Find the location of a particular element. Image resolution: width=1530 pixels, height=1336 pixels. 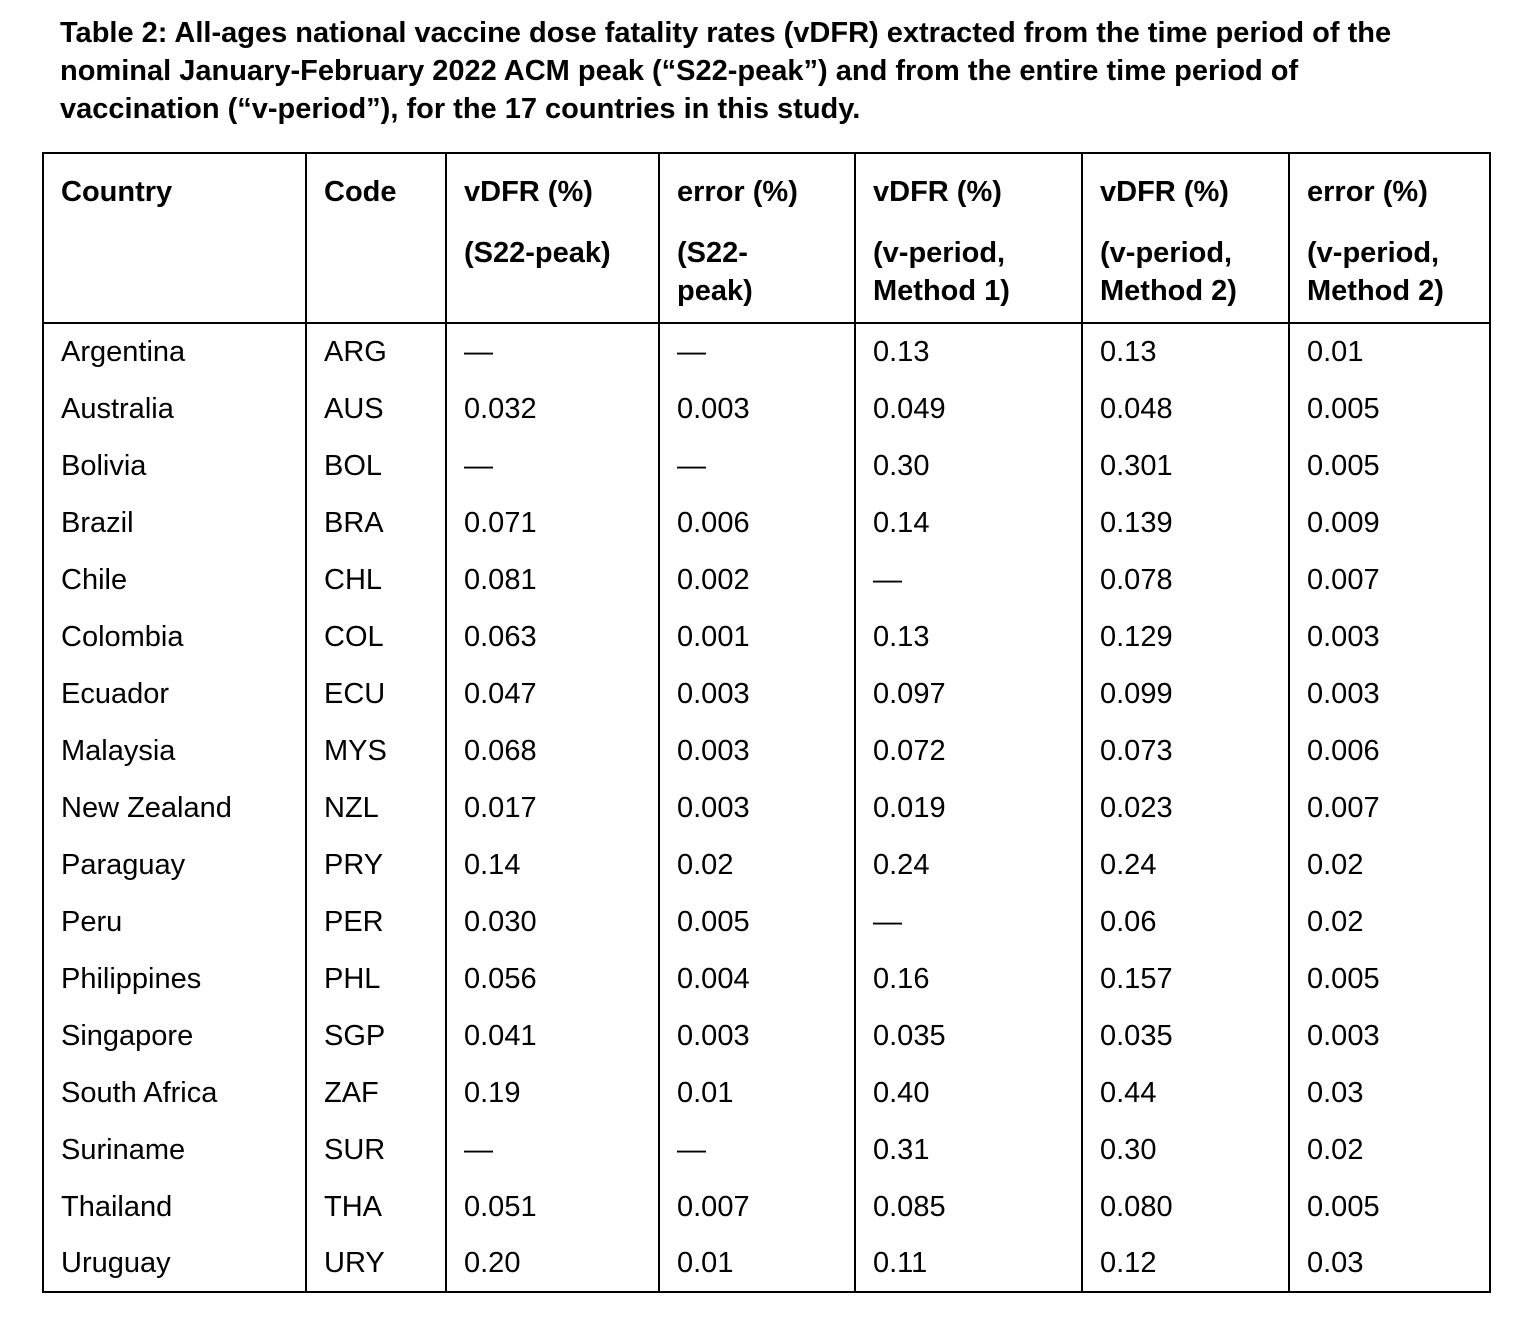

column-header-label: Country is located at coordinates (117, 192).